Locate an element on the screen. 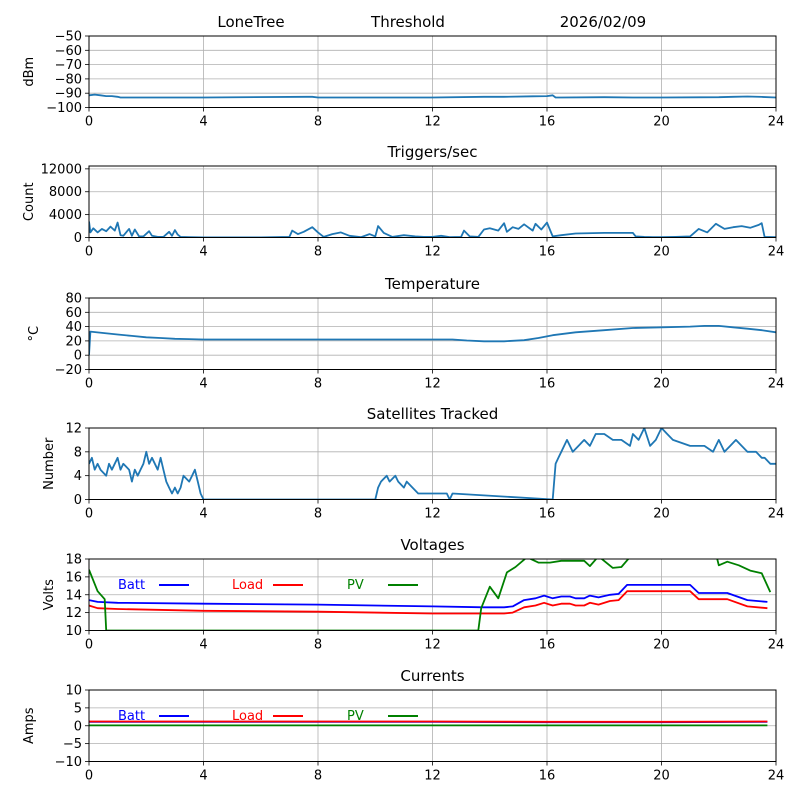  y-tick-label: 8000 is located at coordinates (65, 192).